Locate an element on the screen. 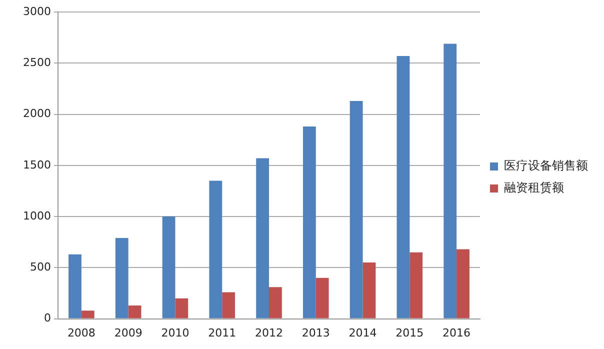 This screenshot has width=604, height=349. x-tick-label: 2008 is located at coordinates (81, 333).